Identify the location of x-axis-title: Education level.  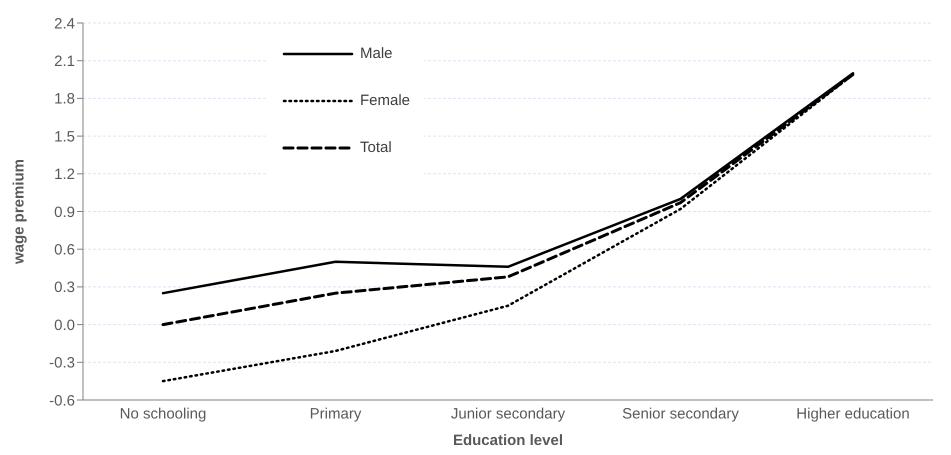
(508, 440).